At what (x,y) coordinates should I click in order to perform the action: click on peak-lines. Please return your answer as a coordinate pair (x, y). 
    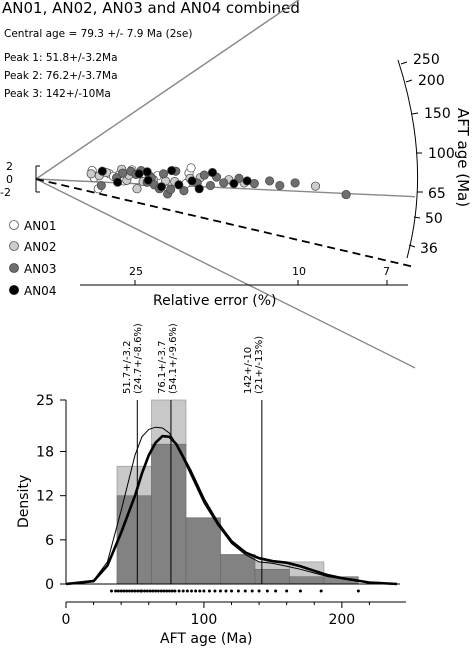
    Looking at the image, I should click on (199, 492).